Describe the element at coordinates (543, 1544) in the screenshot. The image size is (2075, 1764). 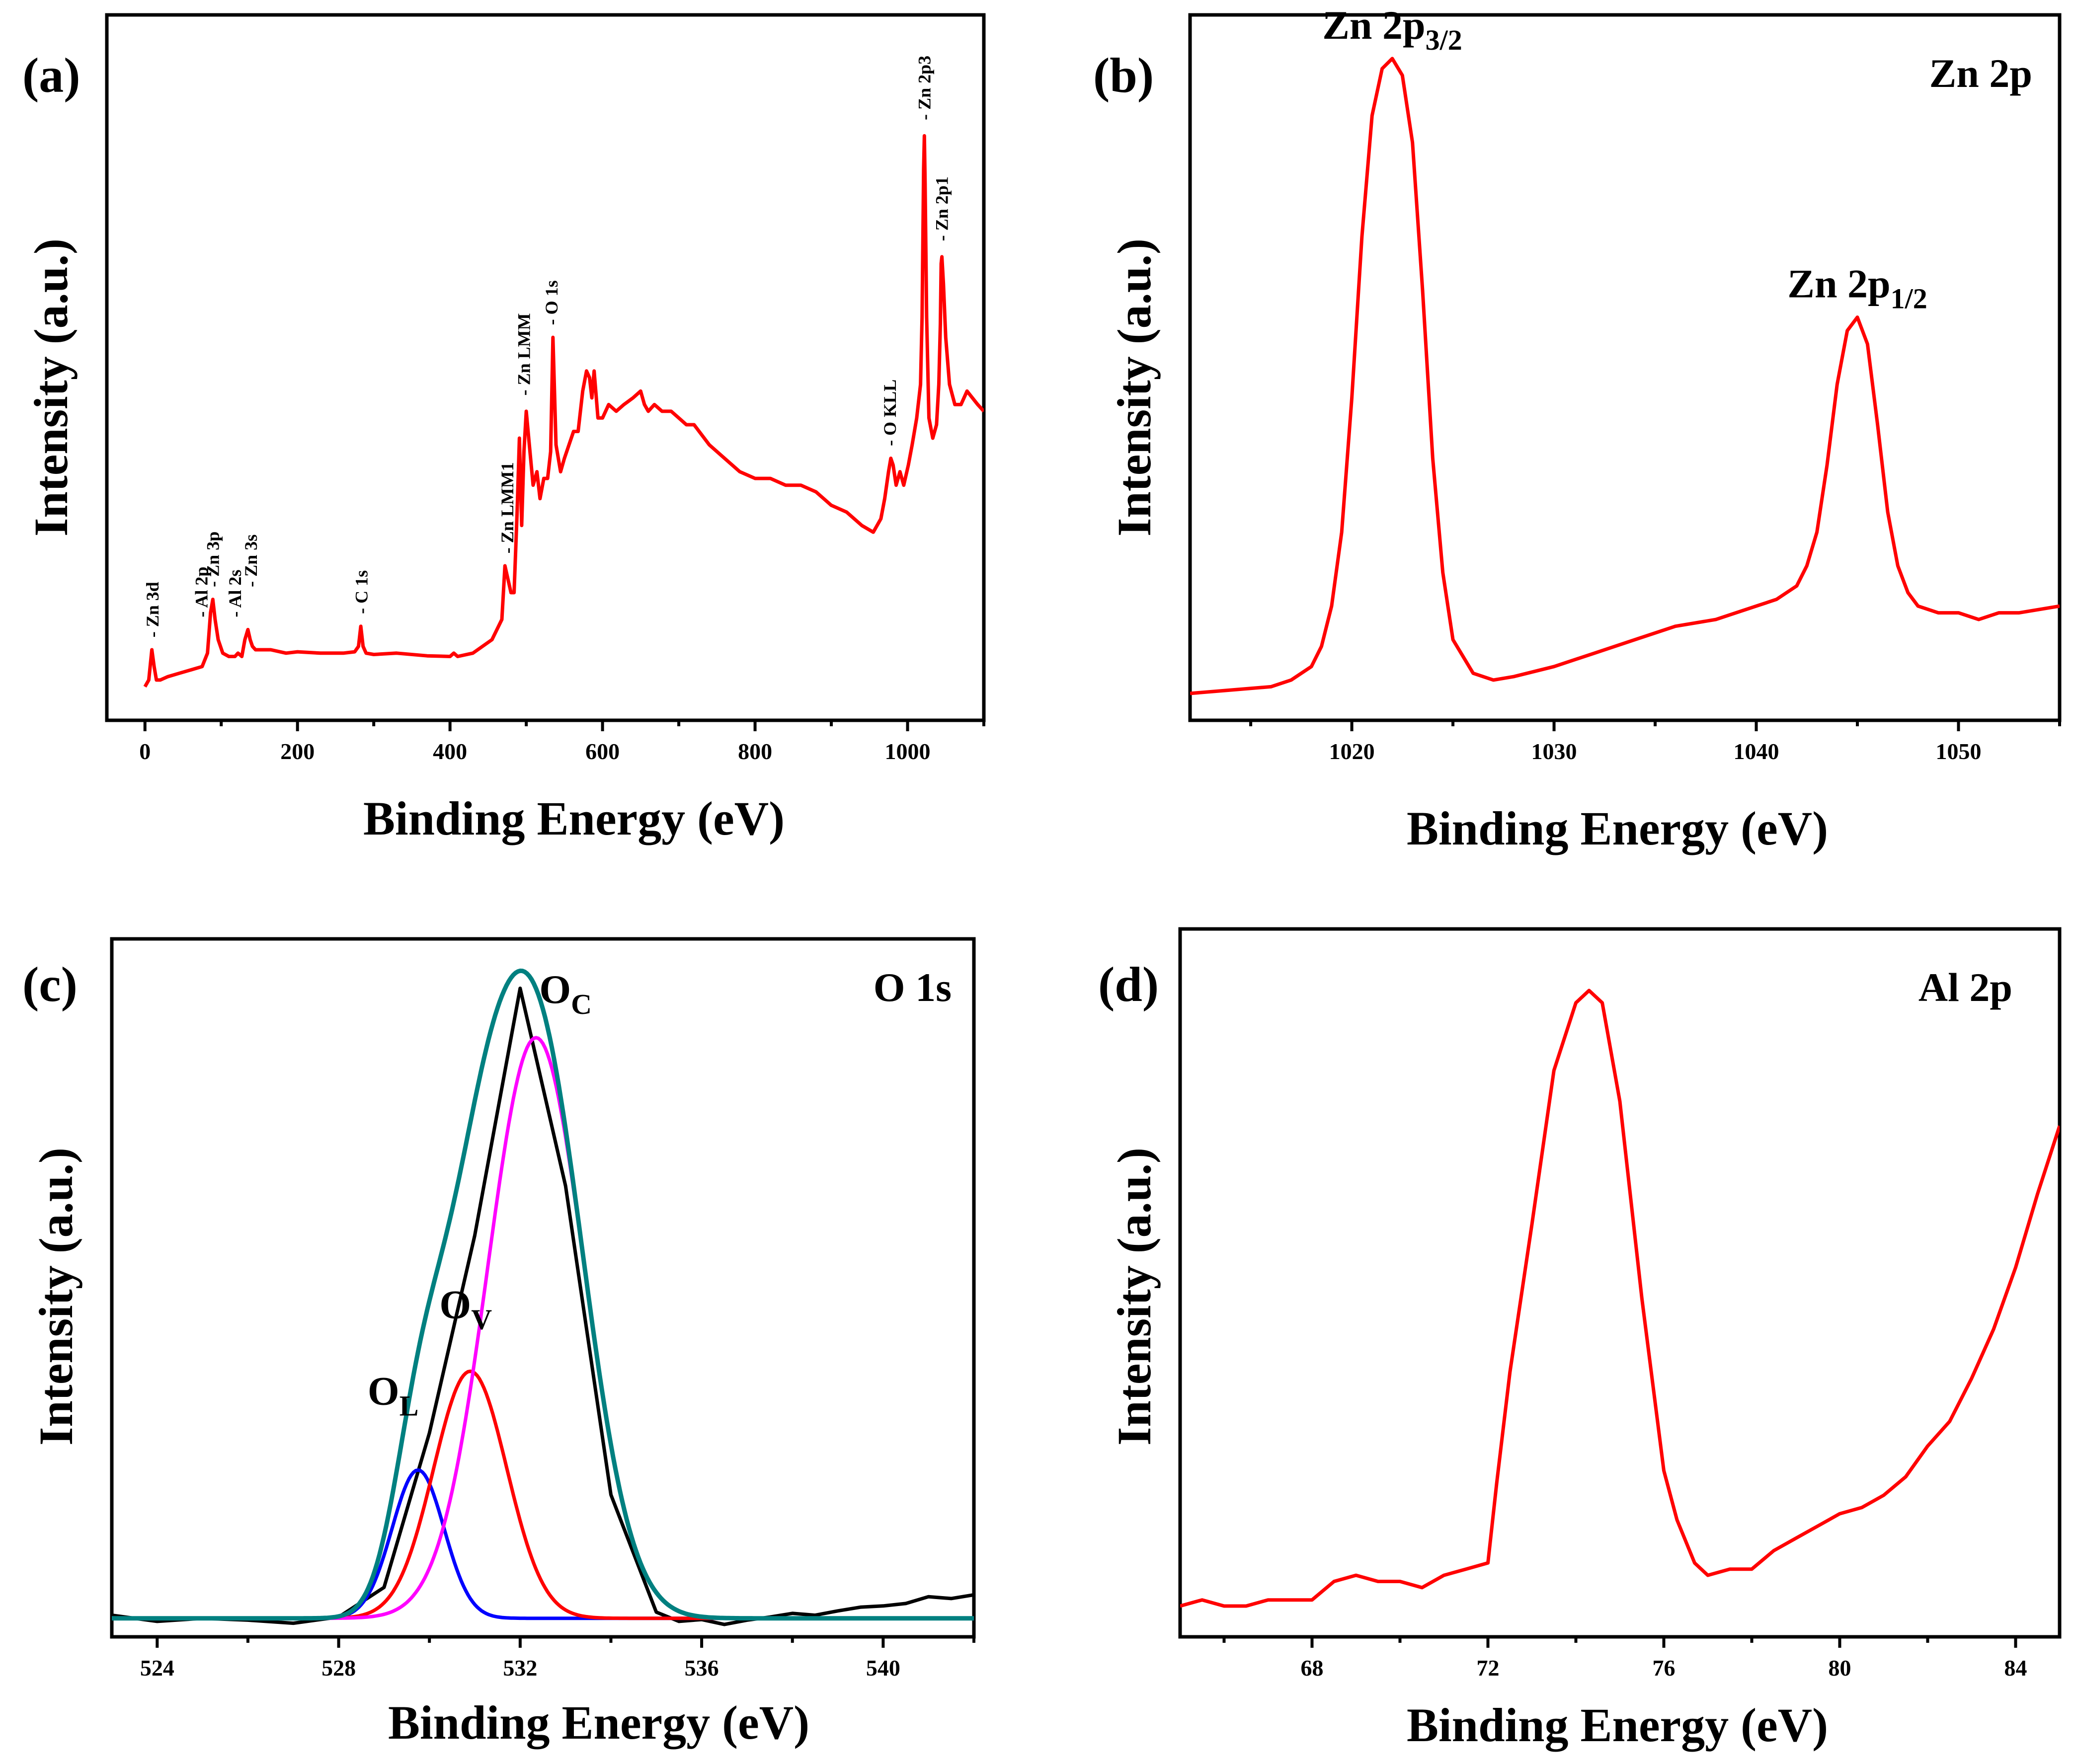
I see `fit-component-OL` at that location.